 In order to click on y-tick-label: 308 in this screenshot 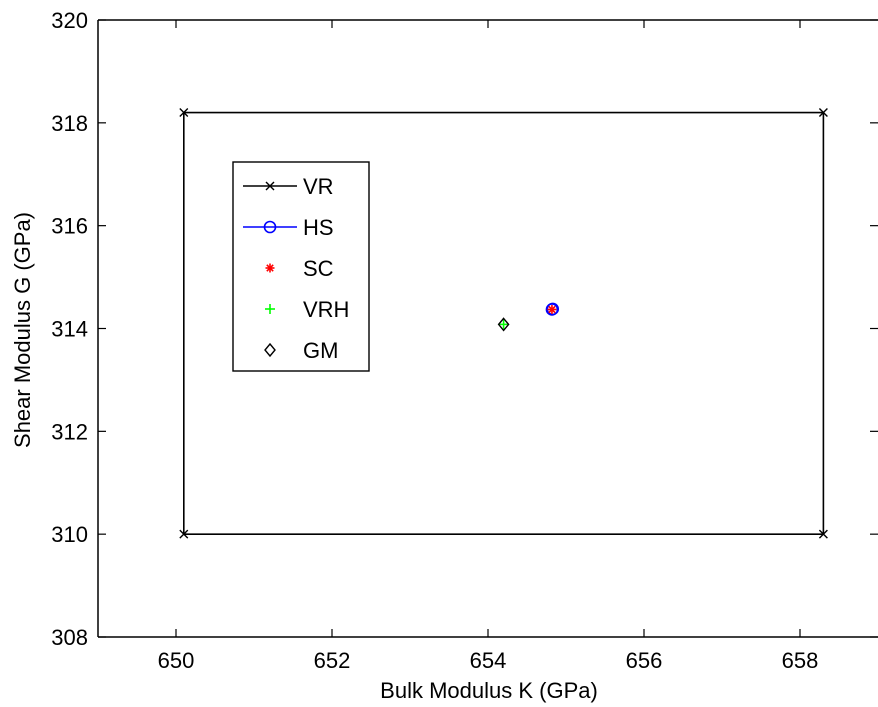, I will do `click(69, 637)`.